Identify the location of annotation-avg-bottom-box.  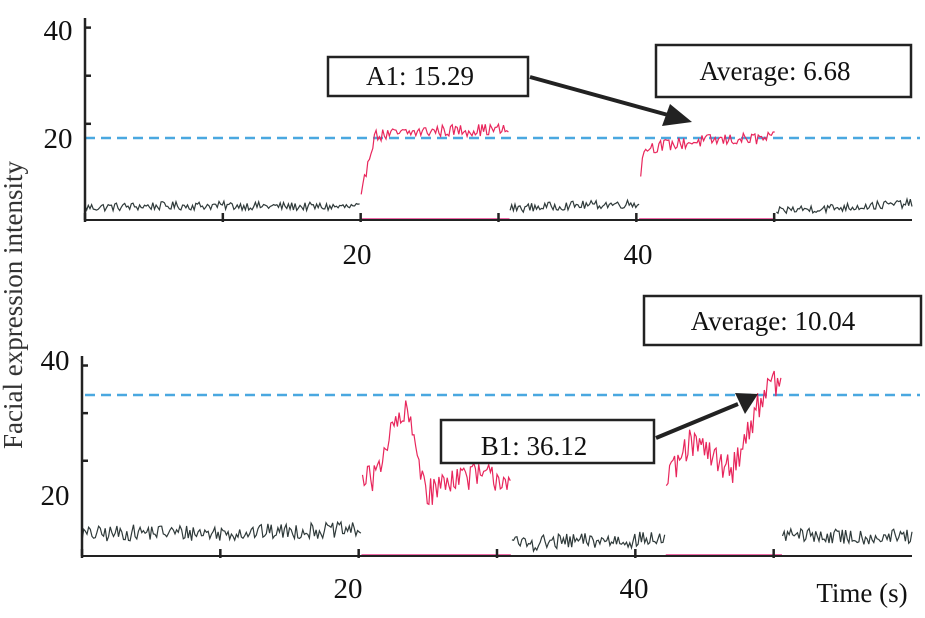
(782, 320).